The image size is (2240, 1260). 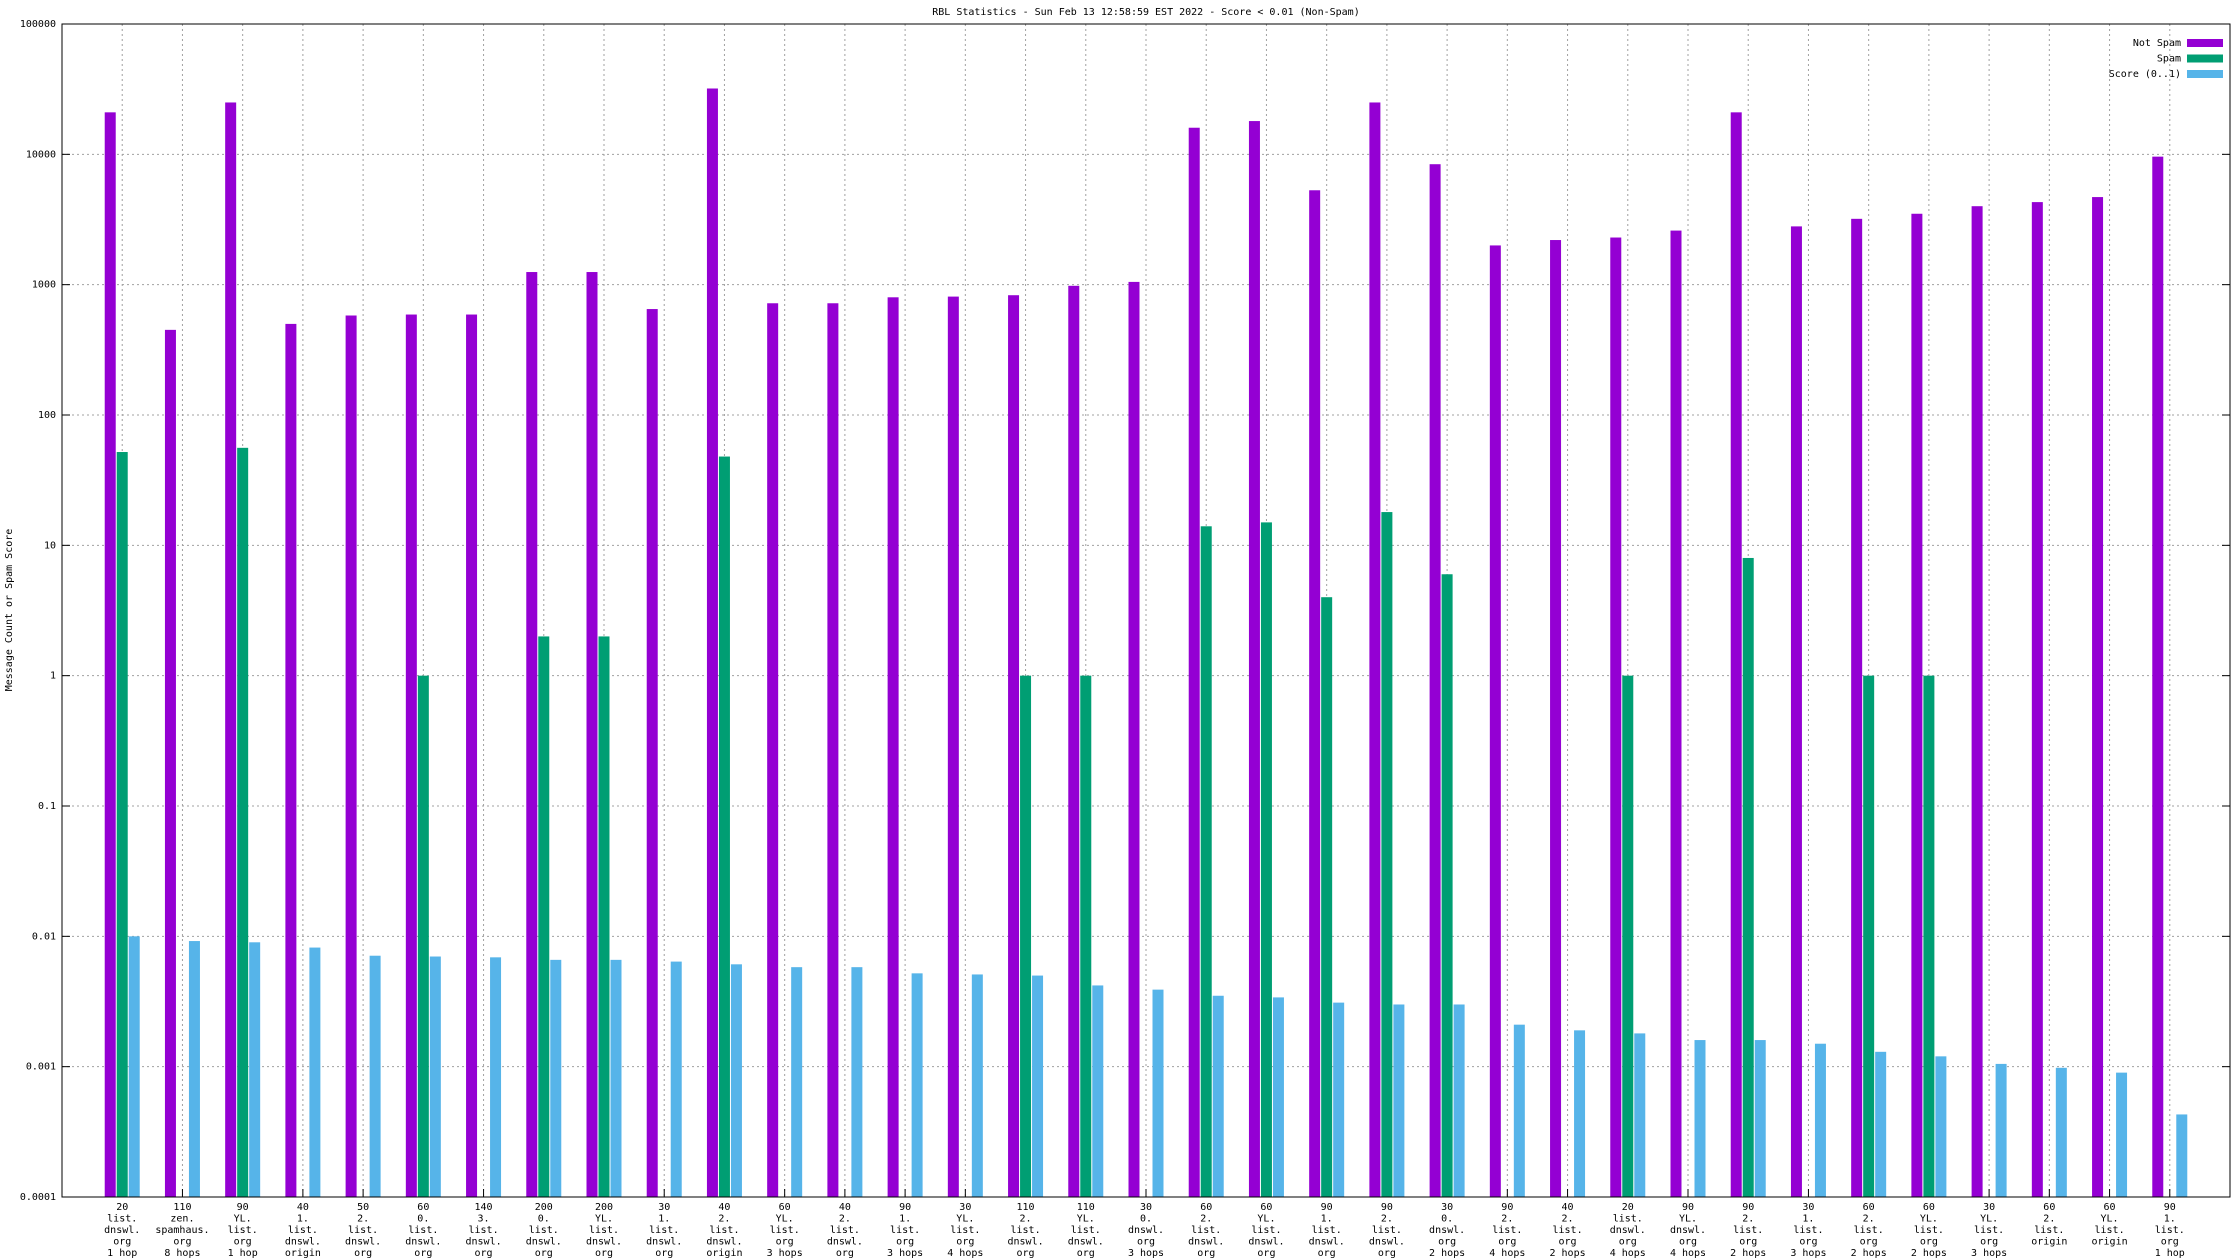 What do you see at coordinates (47, 806) in the screenshot?
I see `y-tick-label: 0.1` at bounding box center [47, 806].